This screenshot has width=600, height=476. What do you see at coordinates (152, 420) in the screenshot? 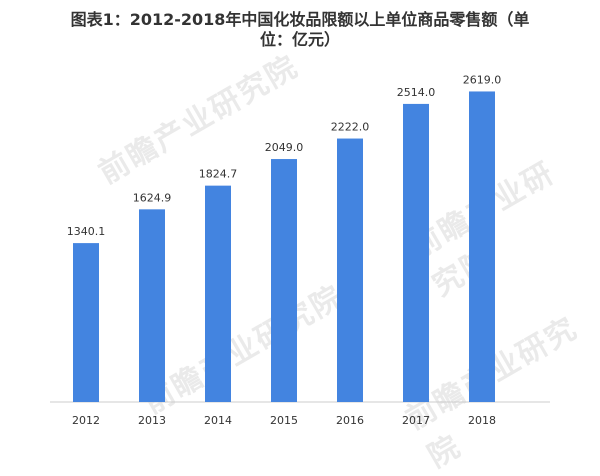
I see `x-tick-label-2013: 2013` at bounding box center [152, 420].